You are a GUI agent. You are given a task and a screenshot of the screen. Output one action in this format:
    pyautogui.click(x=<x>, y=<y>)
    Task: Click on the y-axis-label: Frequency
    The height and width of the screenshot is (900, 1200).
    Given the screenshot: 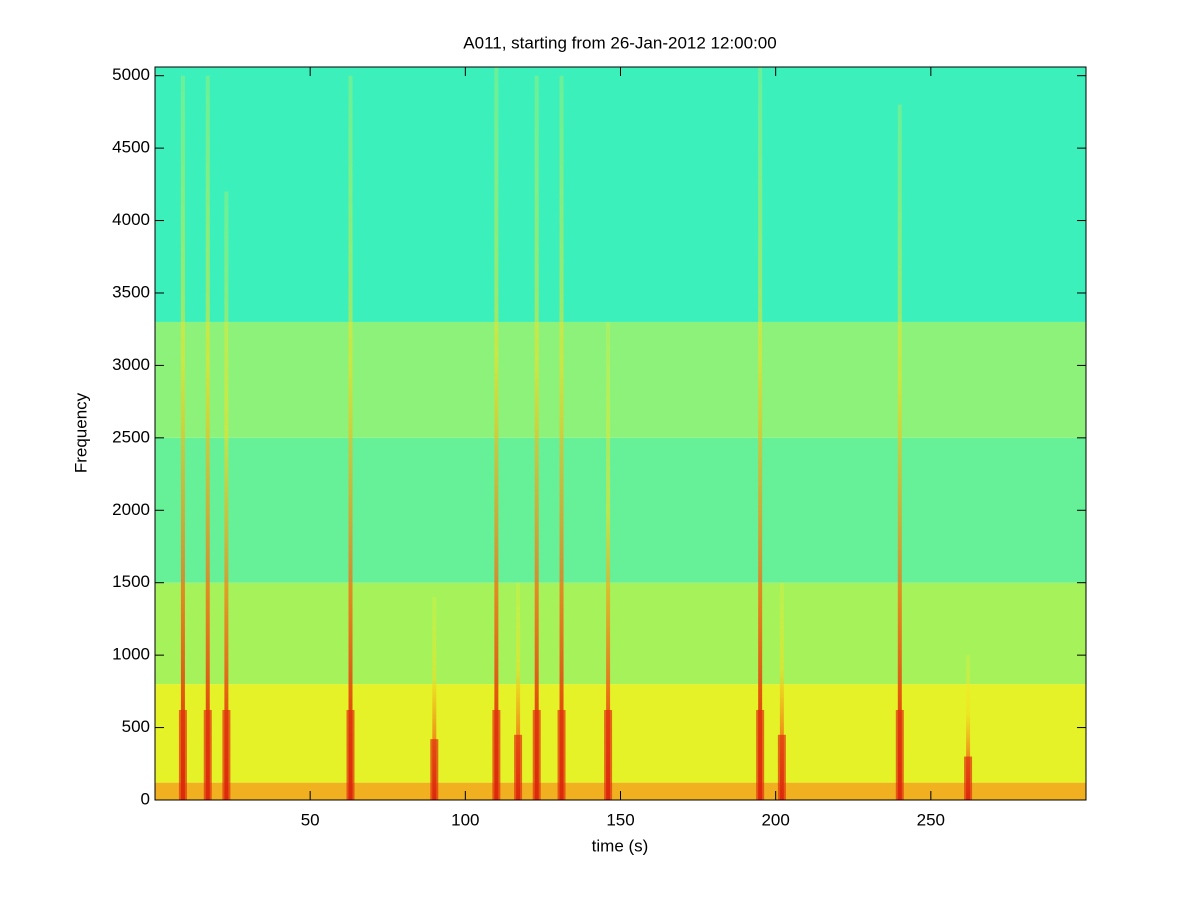 What is the action you would take?
    pyautogui.click(x=80, y=432)
    